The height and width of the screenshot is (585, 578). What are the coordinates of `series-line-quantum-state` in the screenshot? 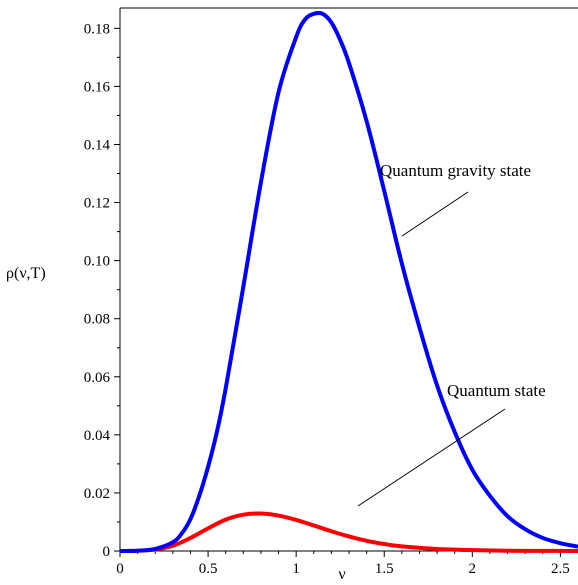 It's located at (348, 532).